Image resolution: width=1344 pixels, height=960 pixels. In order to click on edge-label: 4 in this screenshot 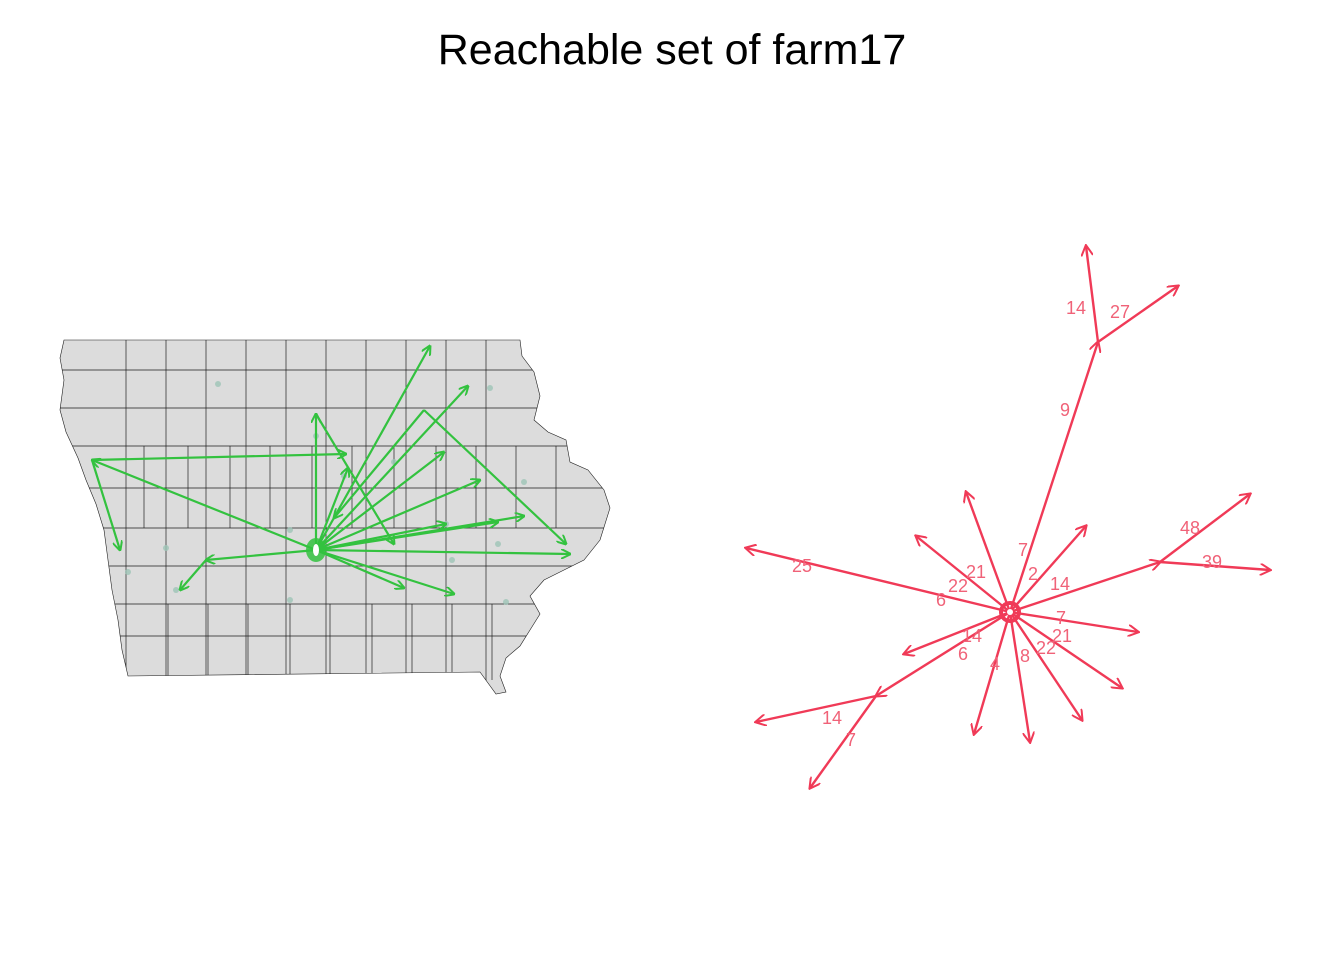, I will do `click(995, 664)`.